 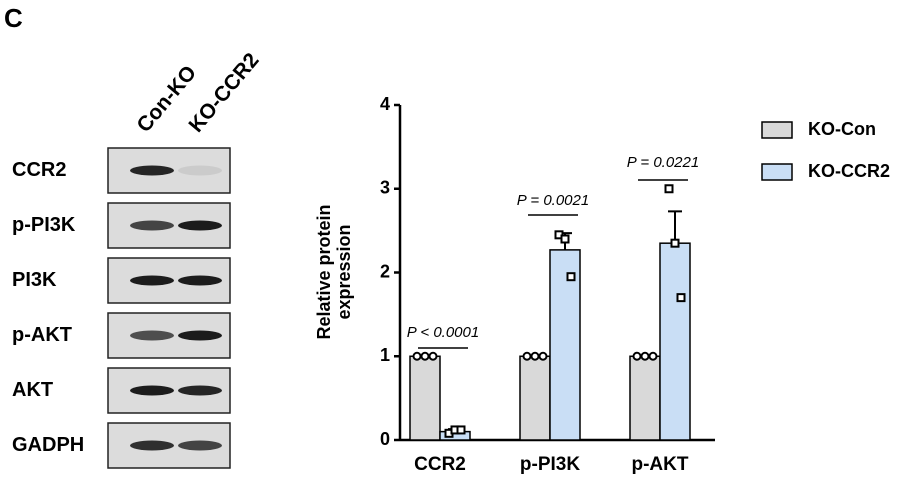 What do you see at coordinates (849, 171) in the screenshot?
I see `legend-label: KO-CCR2` at bounding box center [849, 171].